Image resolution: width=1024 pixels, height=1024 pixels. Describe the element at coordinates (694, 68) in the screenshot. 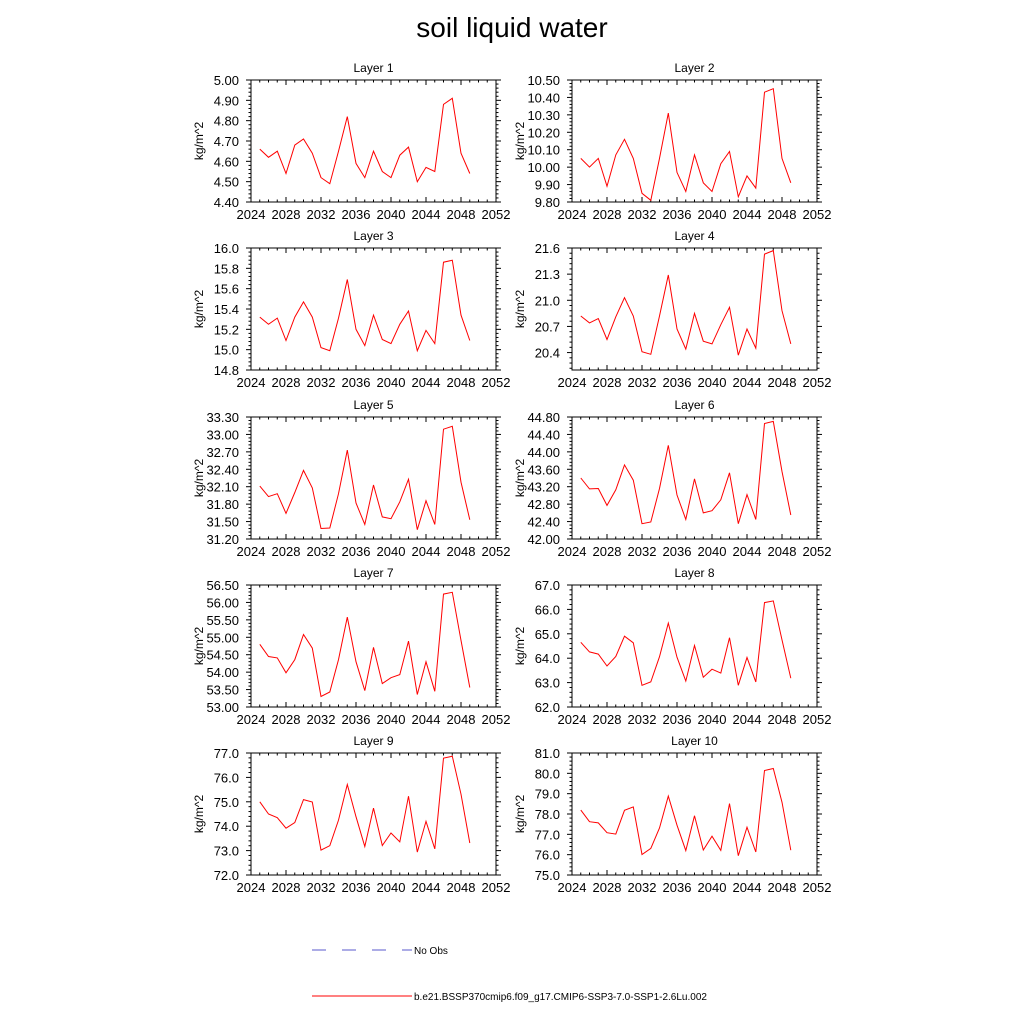

I see `panel-title: Layer 2` at that location.